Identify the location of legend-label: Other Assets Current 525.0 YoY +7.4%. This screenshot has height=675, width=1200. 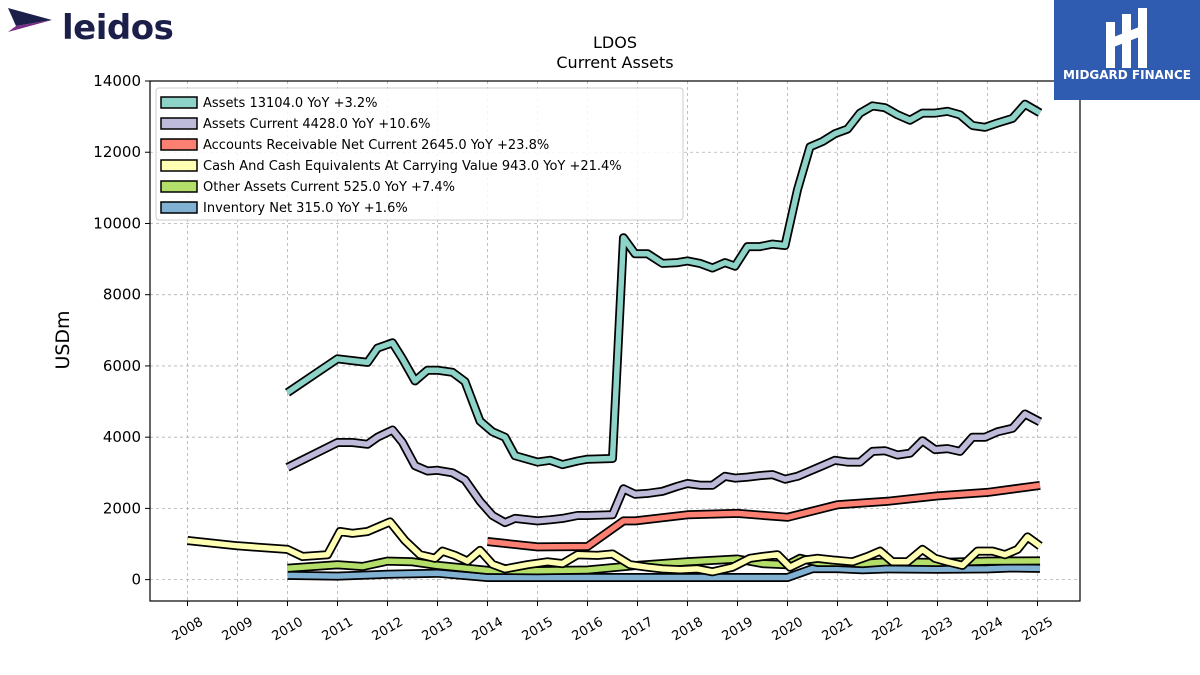
(329, 187).